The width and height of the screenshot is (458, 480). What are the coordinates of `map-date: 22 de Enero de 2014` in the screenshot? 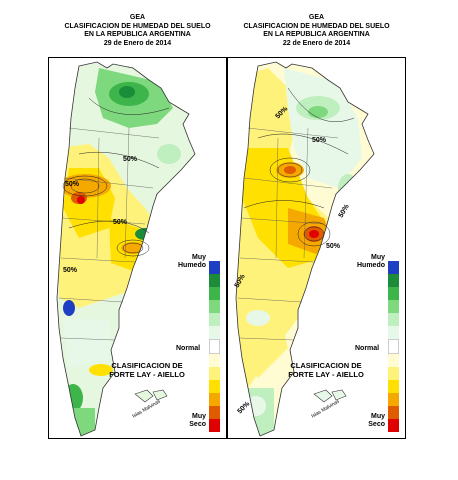 It's located at (316, 43).